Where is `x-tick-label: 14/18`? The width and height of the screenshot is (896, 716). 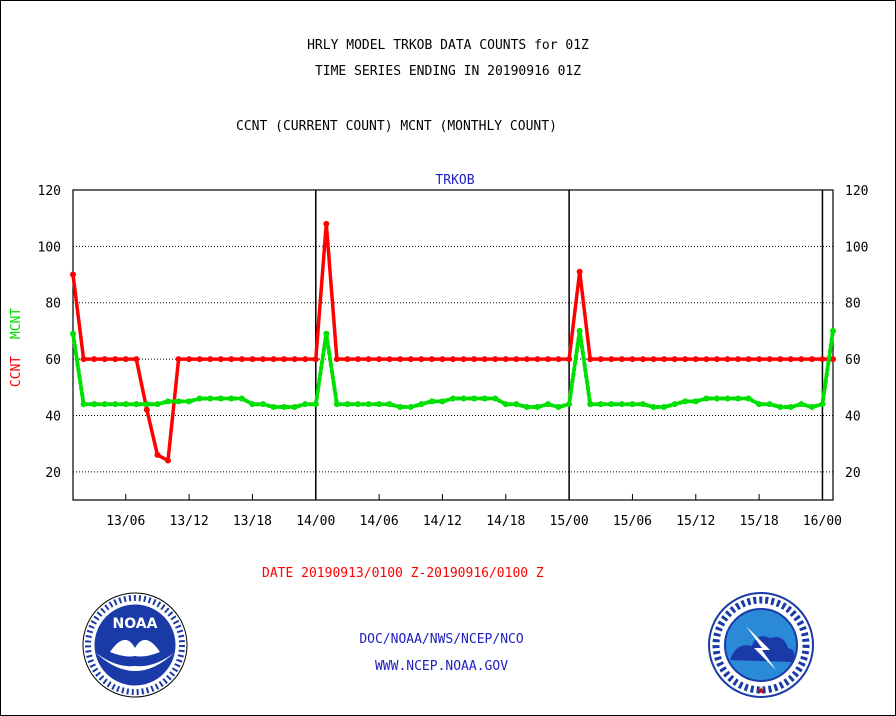
x-tick-label: 14/18 is located at coordinates (505, 521).